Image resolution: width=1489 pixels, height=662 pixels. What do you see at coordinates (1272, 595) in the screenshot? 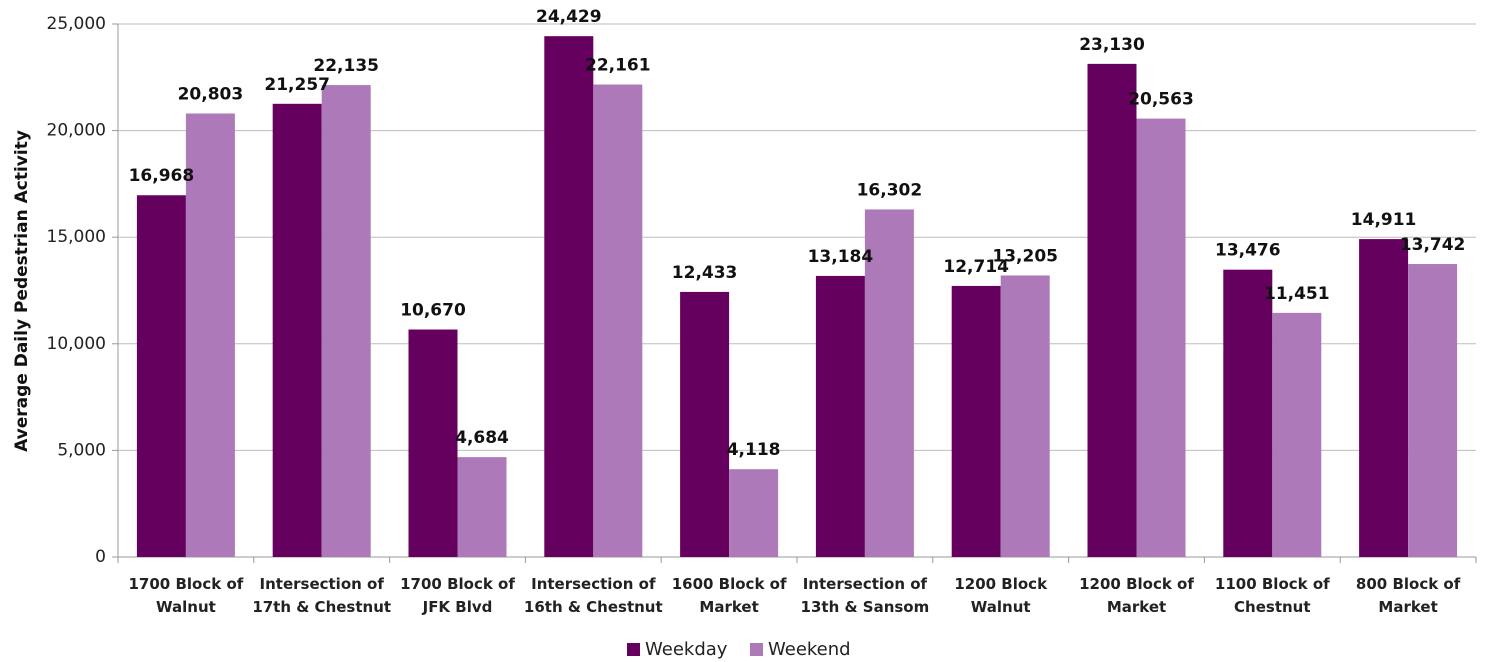
I see `x-tick-label: 1100 Block of Chestnut` at bounding box center [1272, 595].